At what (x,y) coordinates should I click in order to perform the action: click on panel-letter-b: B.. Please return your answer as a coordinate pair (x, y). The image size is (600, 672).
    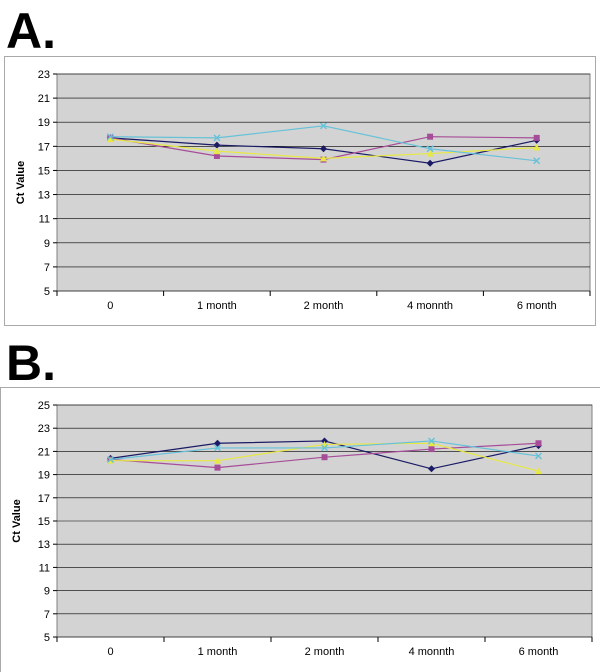
    Looking at the image, I should click on (31, 363).